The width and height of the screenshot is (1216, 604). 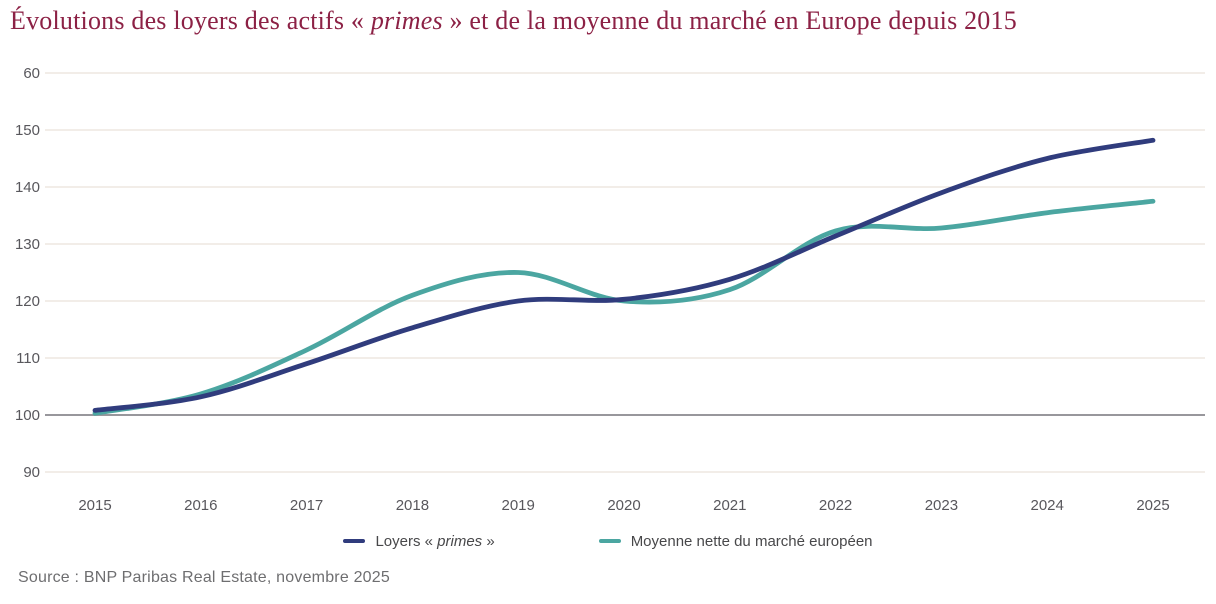 What do you see at coordinates (518, 505) in the screenshot?
I see `x-axis-tick-label: 2019` at bounding box center [518, 505].